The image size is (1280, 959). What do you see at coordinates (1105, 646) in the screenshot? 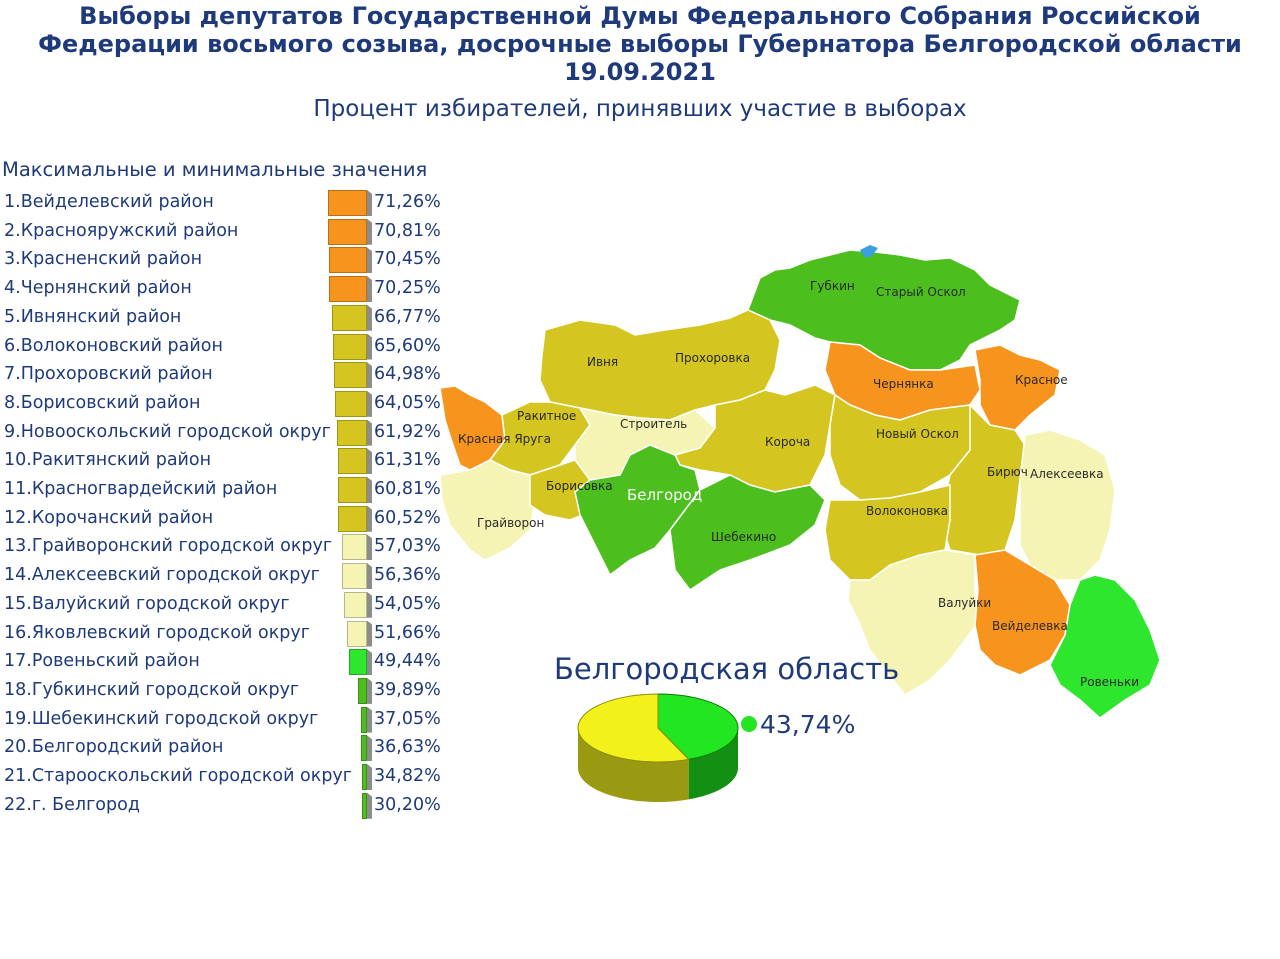
I see `map-region-rovenki` at bounding box center [1105, 646].